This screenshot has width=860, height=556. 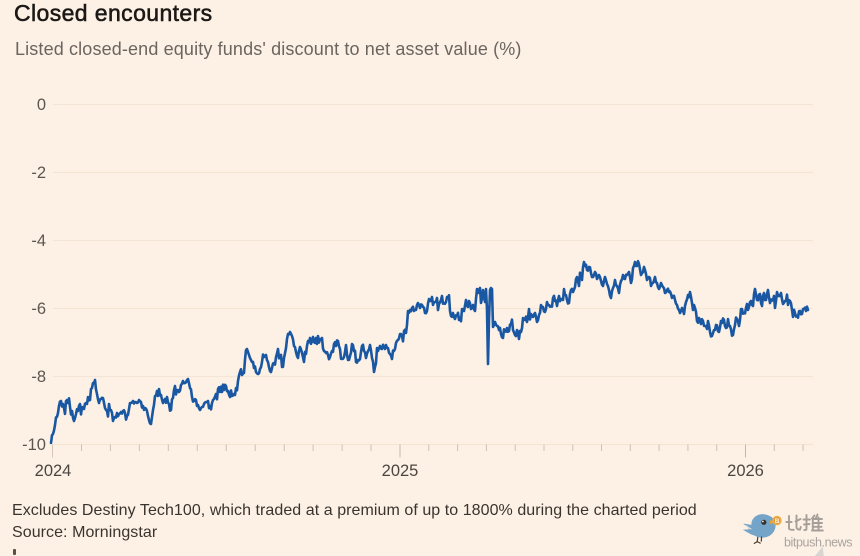 What do you see at coordinates (777, 521) in the screenshot?
I see `svg-text: B` at bounding box center [777, 521].